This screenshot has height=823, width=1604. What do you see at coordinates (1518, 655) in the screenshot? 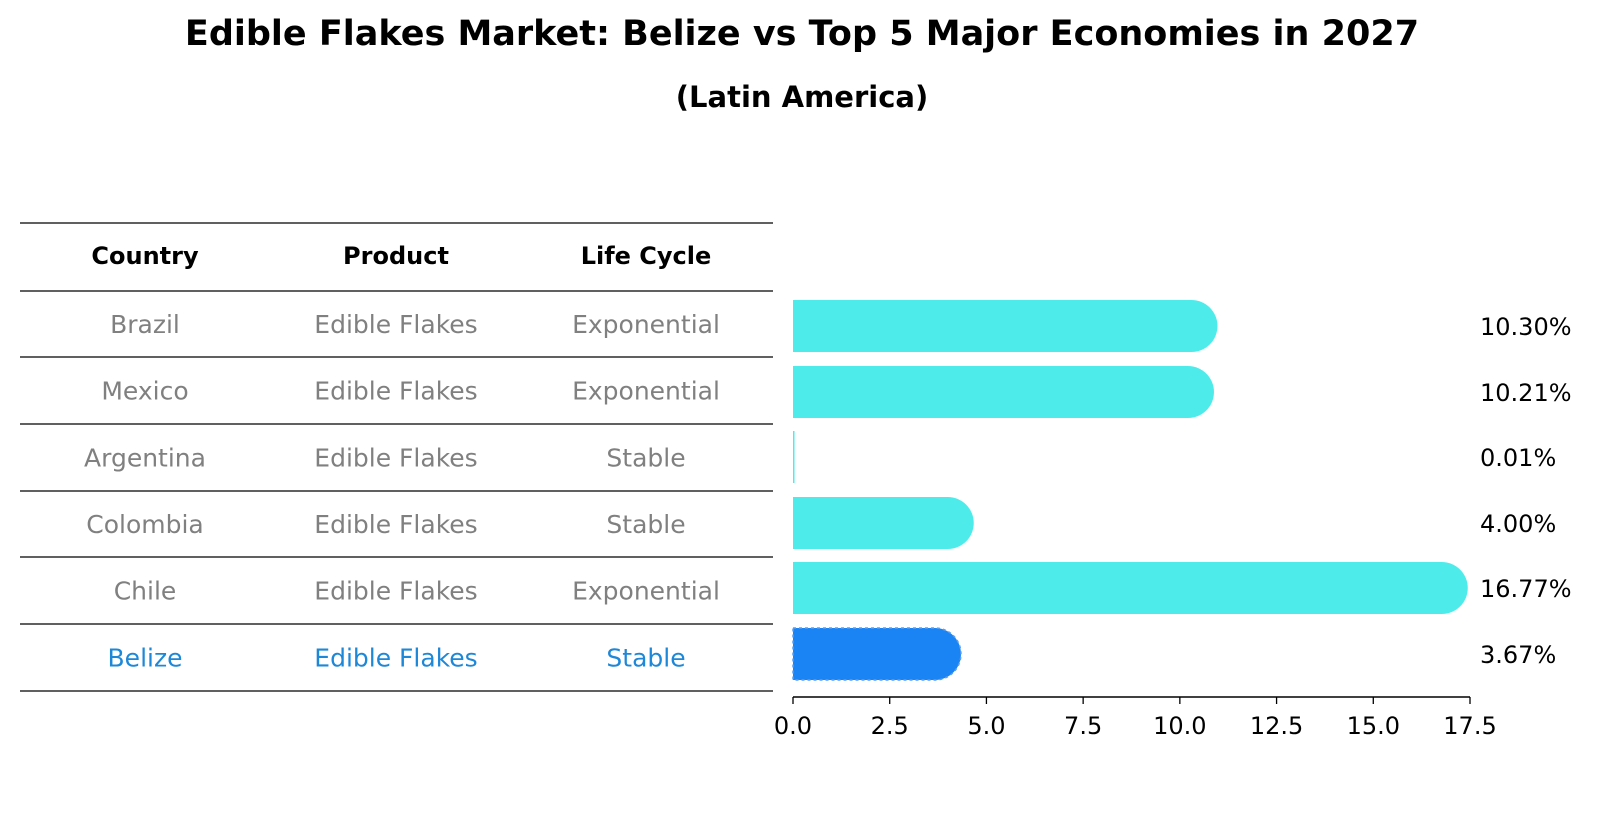
I see `value-label: 3.67%` at bounding box center [1518, 655].